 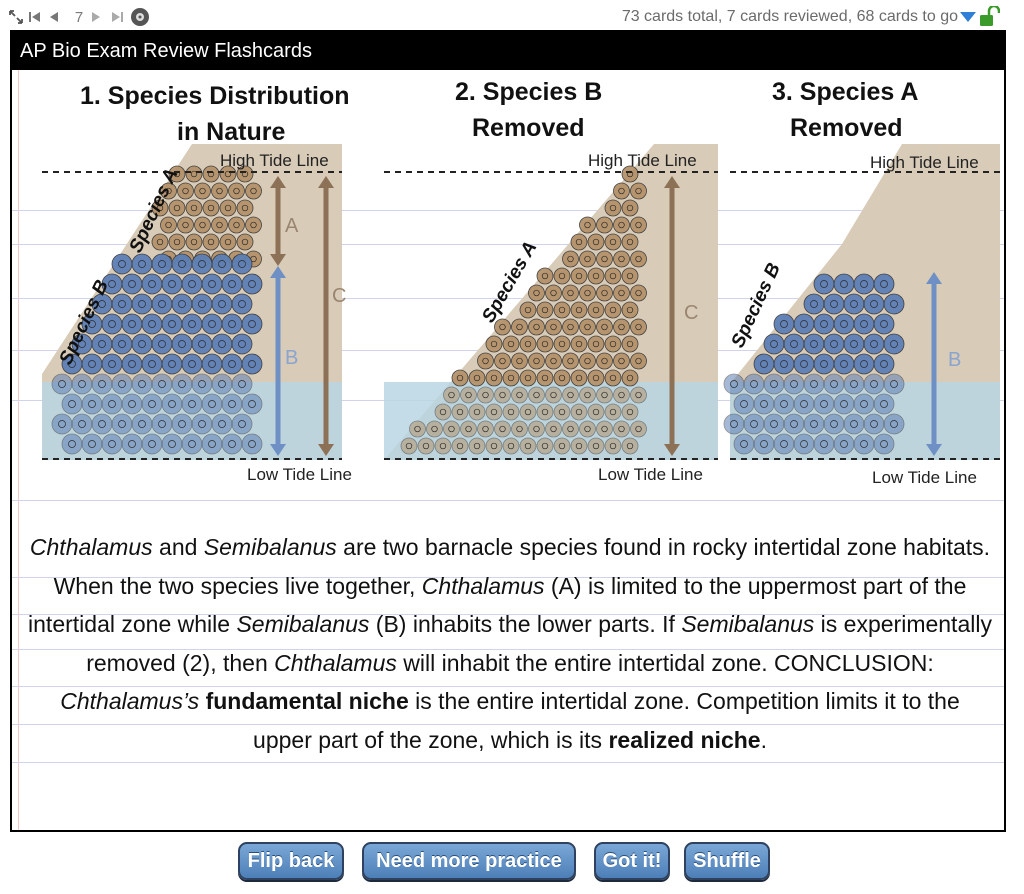 What do you see at coordinates (684, 739) in the screenshot?
I see `realized-niche-term: realized niche` at bounding box center [684, 739].